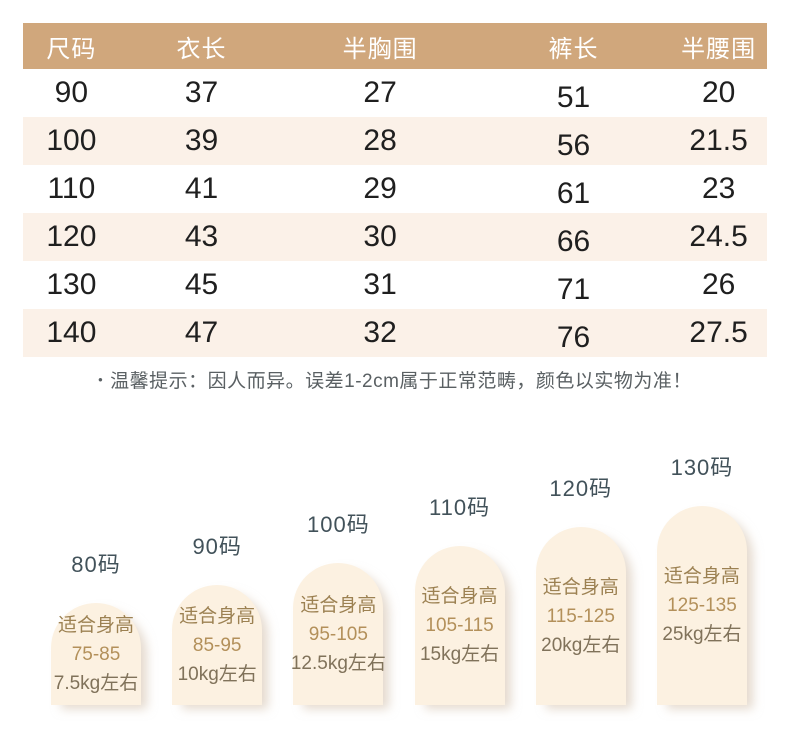  I want to click on size-bar: 适合身高 125-135 25kg左右, so click(701, 605).